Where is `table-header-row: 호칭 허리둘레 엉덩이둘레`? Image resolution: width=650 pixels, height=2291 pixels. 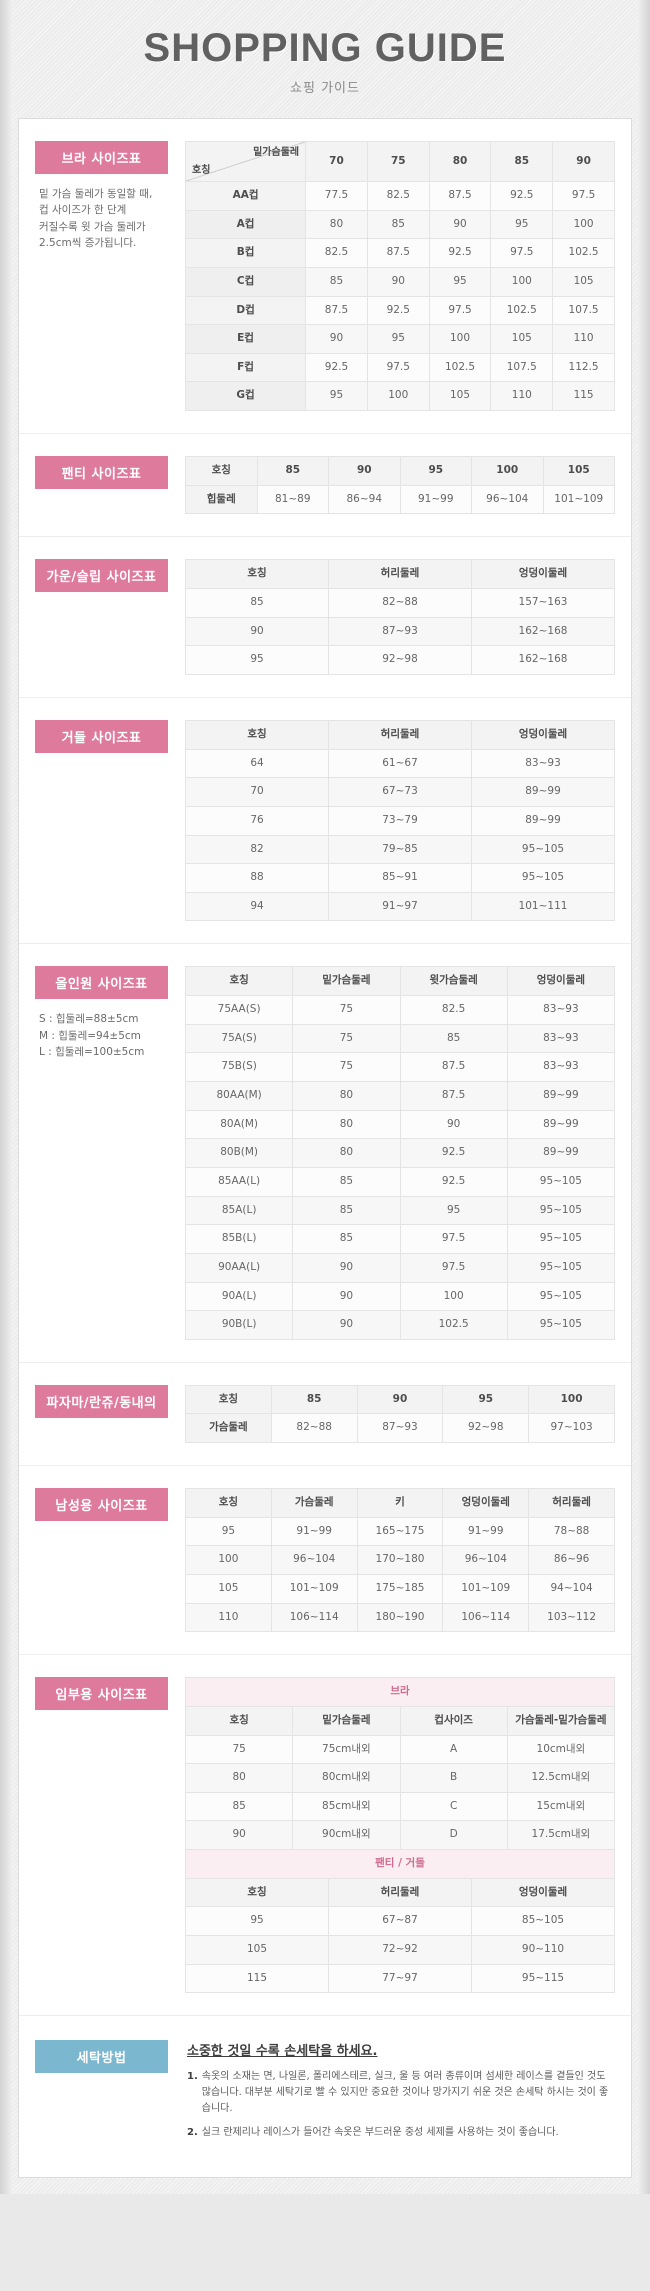 table-header-row: 호칭 허리둘레 엉덩이둘레 is located at coordinates (400, 734).